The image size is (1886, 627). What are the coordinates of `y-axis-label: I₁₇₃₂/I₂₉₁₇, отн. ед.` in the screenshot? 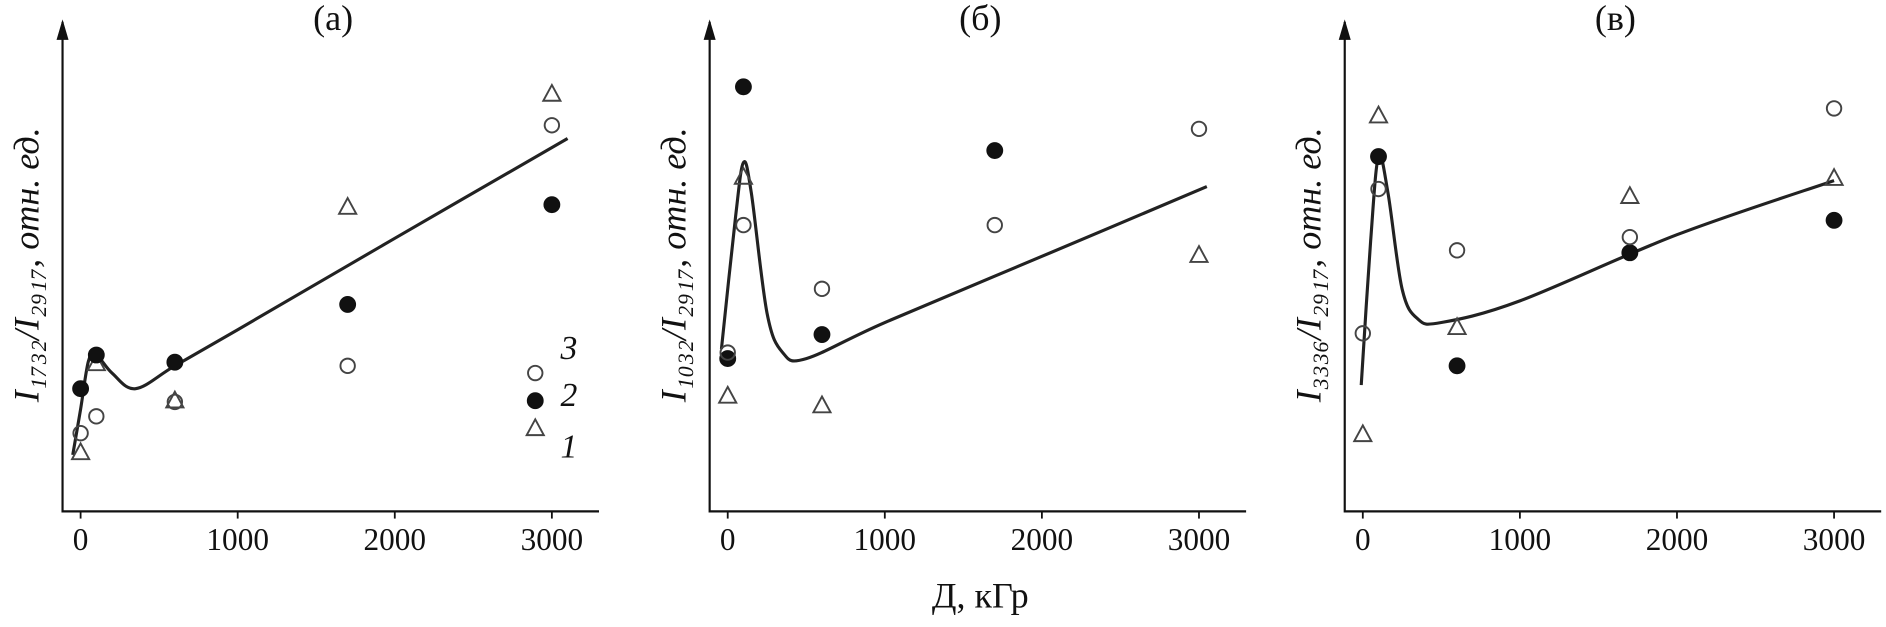 It's located at (26, 265).